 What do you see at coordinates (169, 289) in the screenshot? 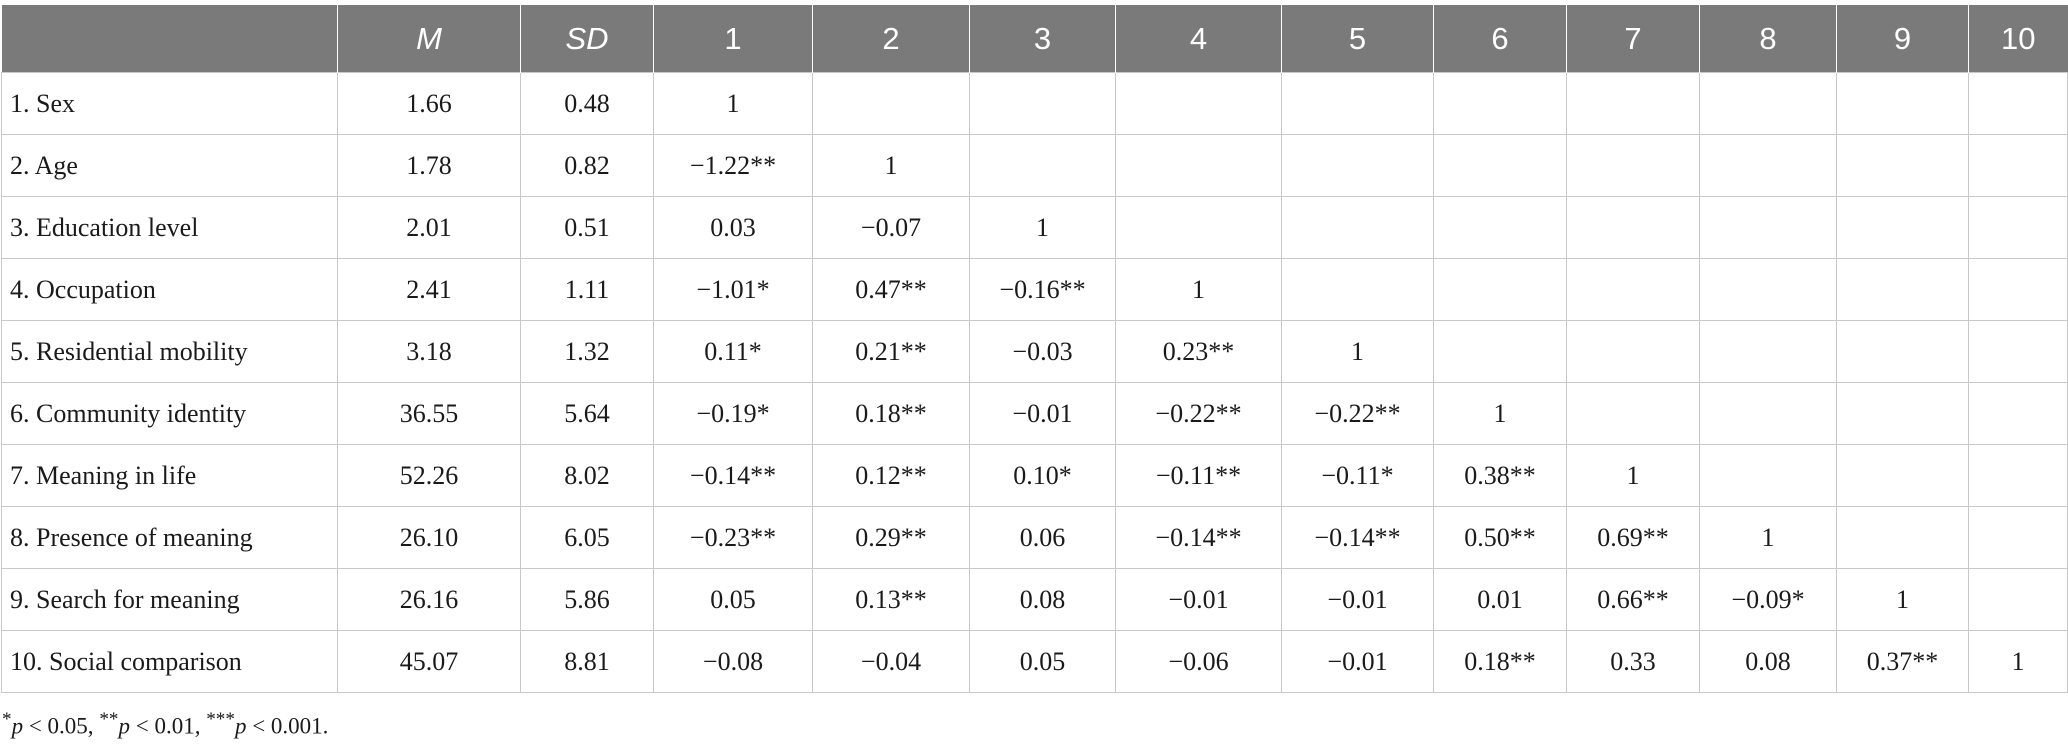
I see `variable-label: 4. Occupation` at bounding box center [169, 289].